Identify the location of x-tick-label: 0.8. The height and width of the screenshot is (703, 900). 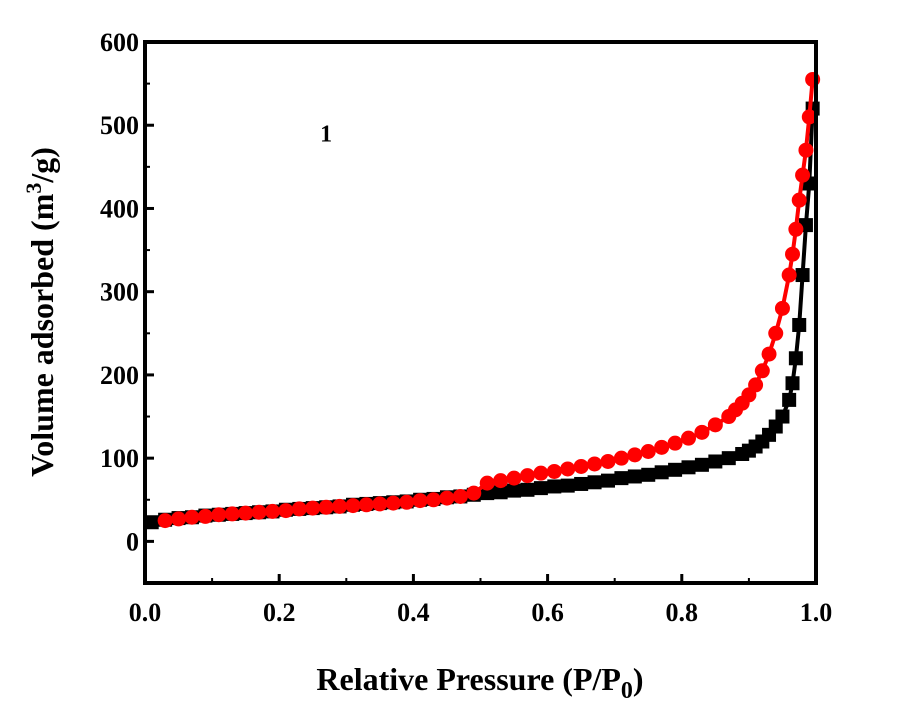
(682, 612).